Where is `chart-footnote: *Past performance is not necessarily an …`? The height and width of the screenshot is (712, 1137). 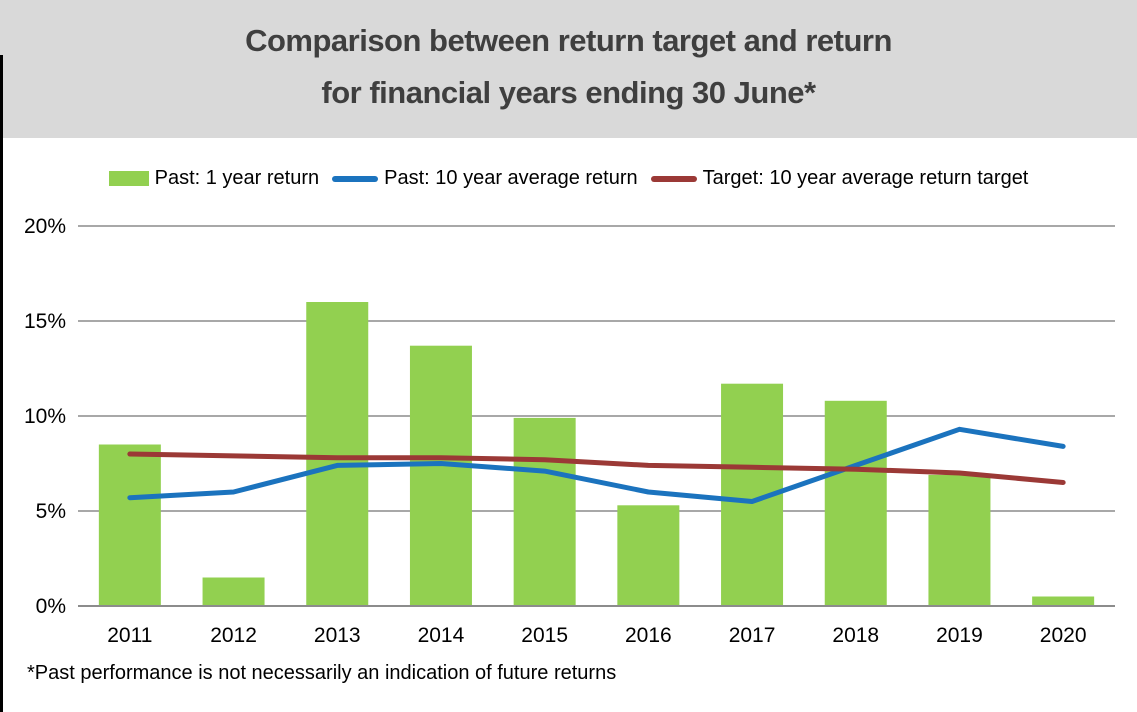
chart-footnote: *Past performance is not necessarily an … is located at coordinates (322, 673).